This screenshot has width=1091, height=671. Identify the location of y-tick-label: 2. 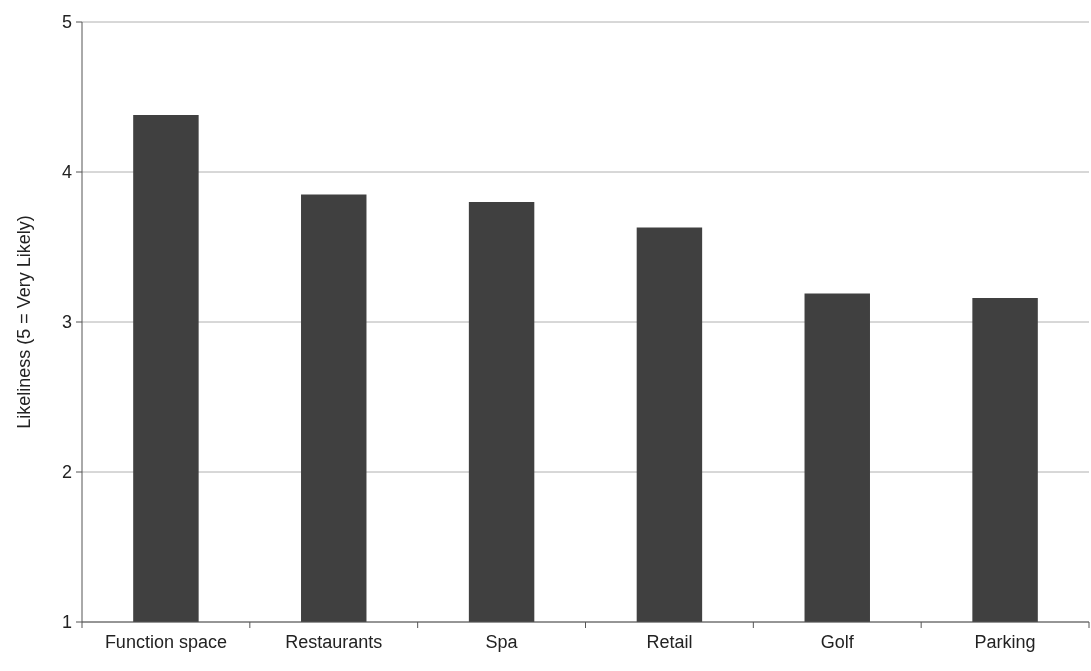
(66, 472).